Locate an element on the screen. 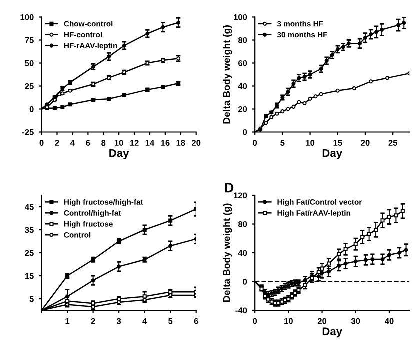 Image resolution: width=418 pixels, height=345 pixels. y-tick-label: 15 is located at coordinates (29, 276).